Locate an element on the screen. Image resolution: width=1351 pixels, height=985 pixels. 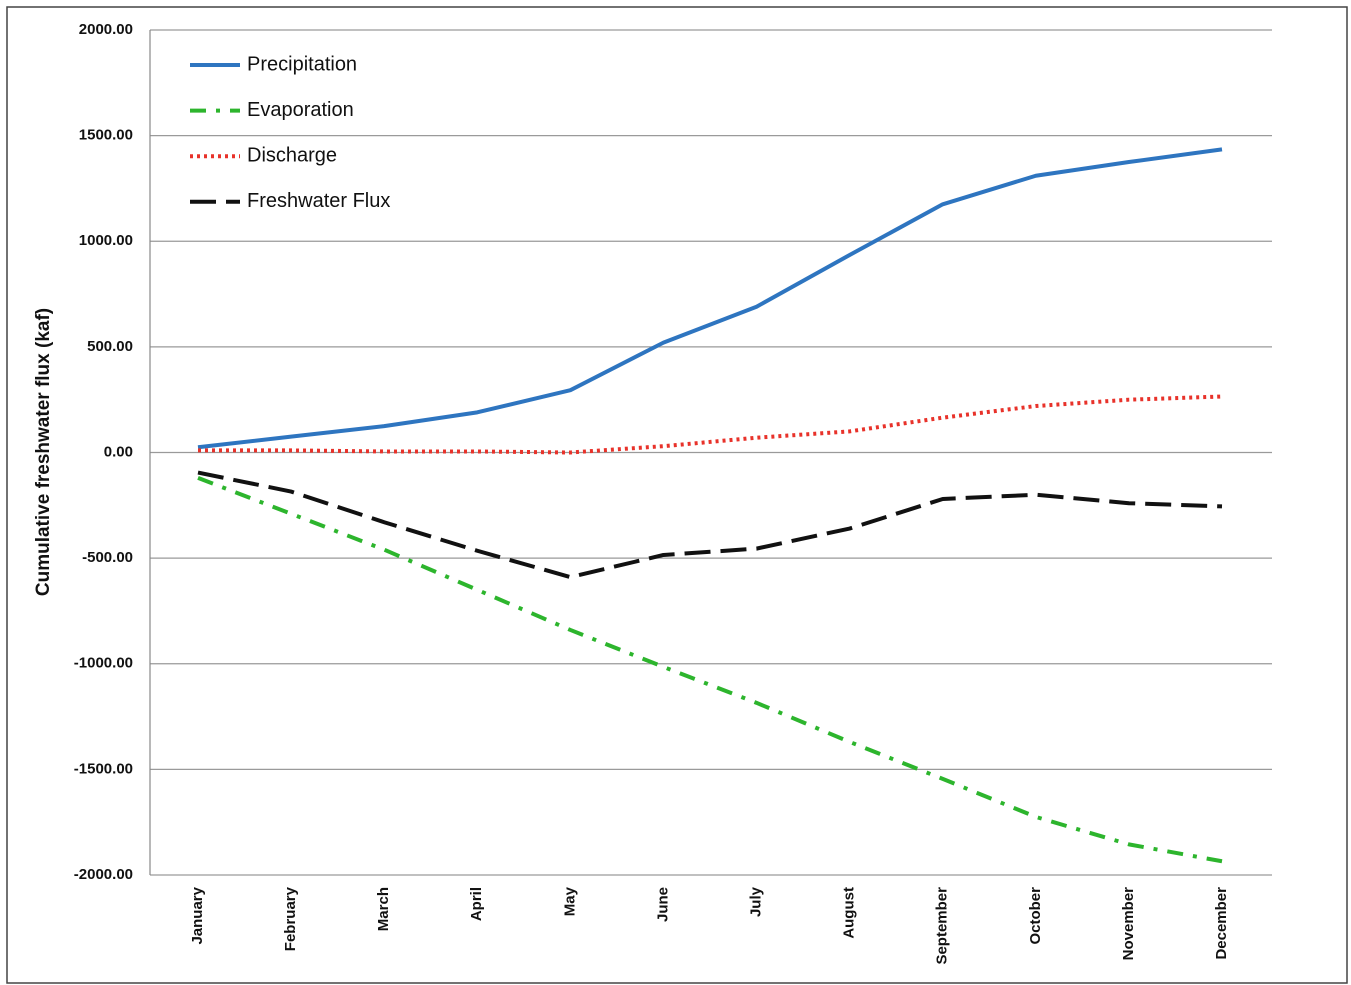
x-tick-label: April is located at coordinates (476, 904).